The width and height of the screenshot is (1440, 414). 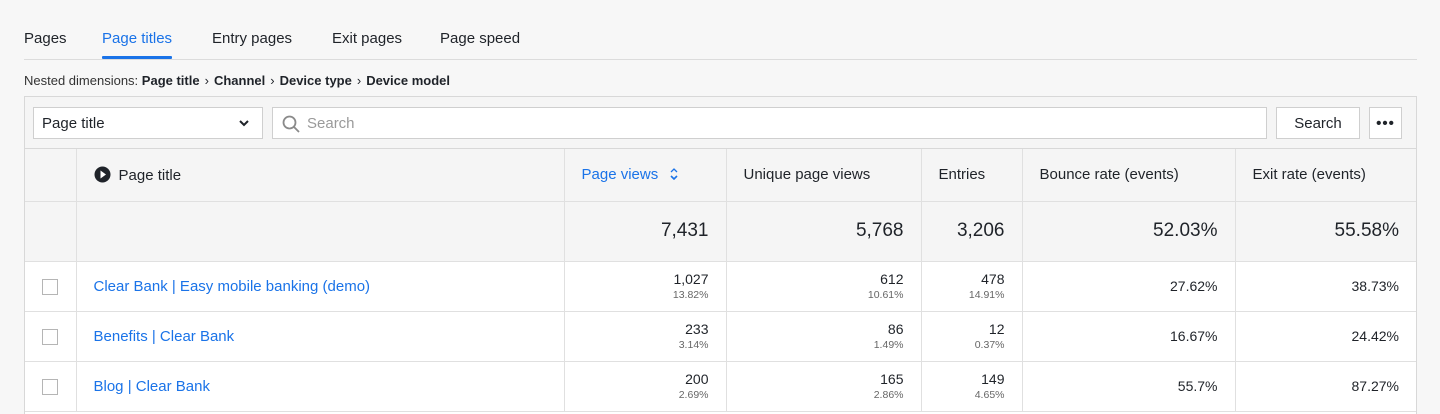 I want to click on header-entries: Entries, so click(x=972, y=175).